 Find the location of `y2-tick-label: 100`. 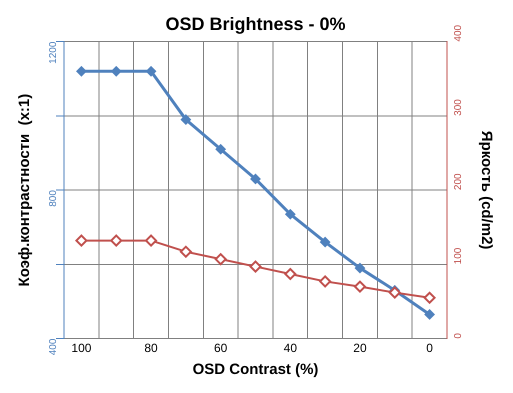

y2-tick-label: 100 is located at coordinates (458, 255).